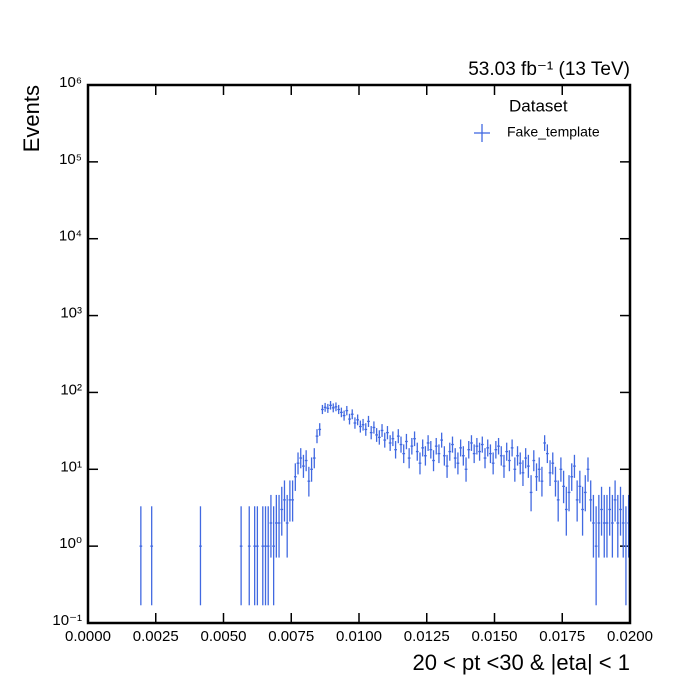  What do you see at coordinates (553, 132) in the screenshot?
I see `legend-label: Fake_template` at bounding box center [553, 132].